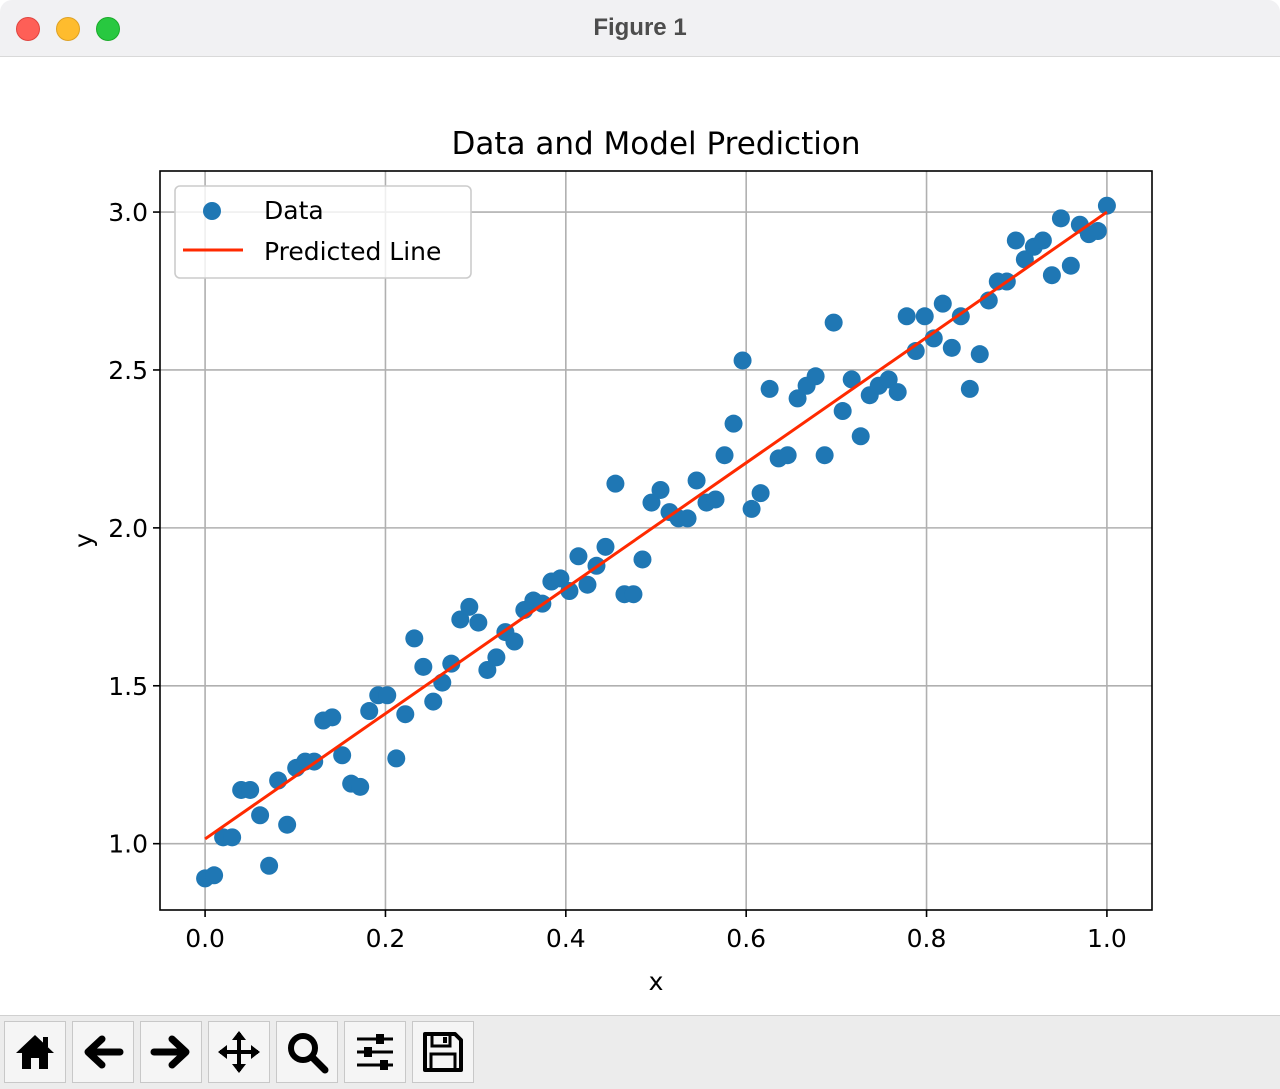 Image resolution: width=1280 pixels, height=1089 pixels. What do you see at coordinates (352, 251) in the screenshot?
I see `legend-label-predicted: Predicted Line` at bounding box center [352, 251].